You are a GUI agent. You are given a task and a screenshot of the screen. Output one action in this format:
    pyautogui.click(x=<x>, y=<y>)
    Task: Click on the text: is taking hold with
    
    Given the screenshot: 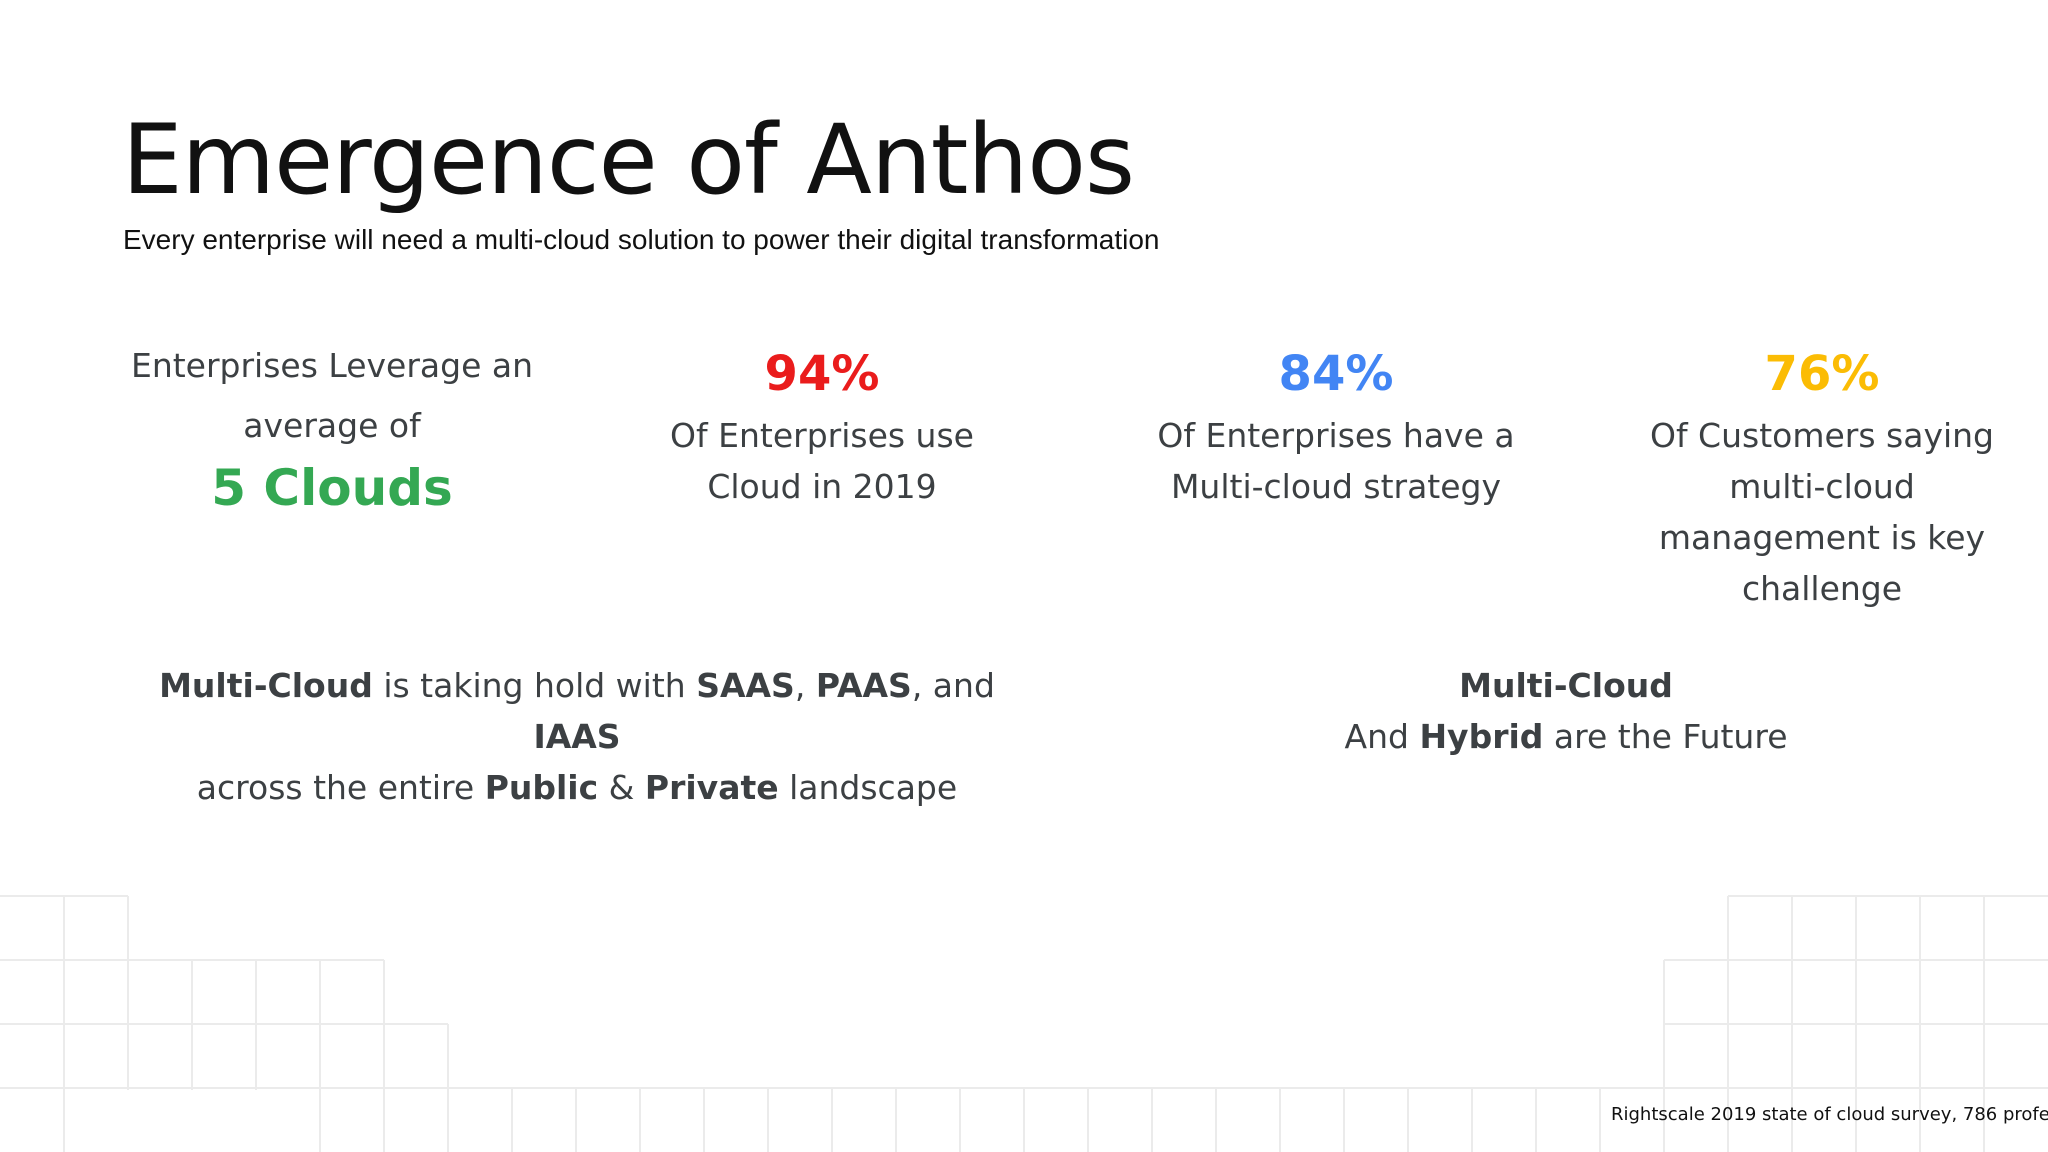 What is the action you would take?
    pyautogui.click(x=534, y=685)
    